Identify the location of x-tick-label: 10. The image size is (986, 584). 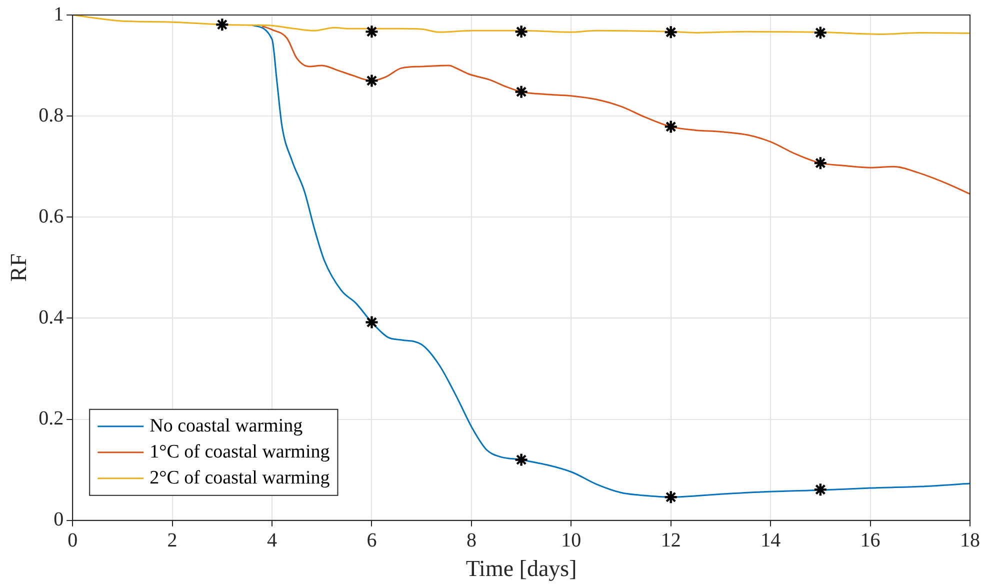
(571, 541).